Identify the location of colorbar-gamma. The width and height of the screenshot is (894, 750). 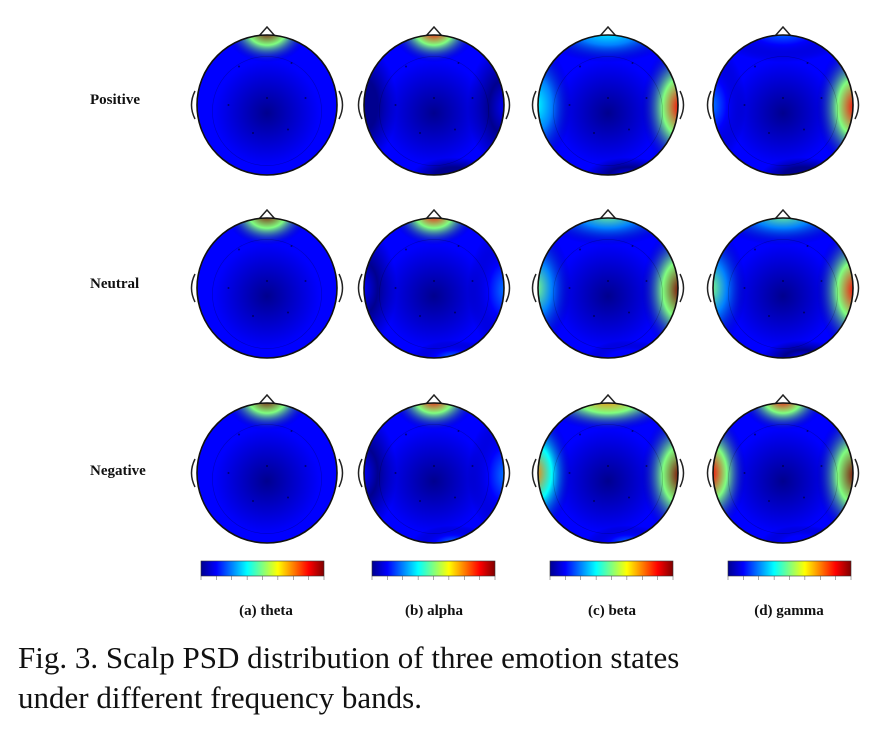
(789, 570).